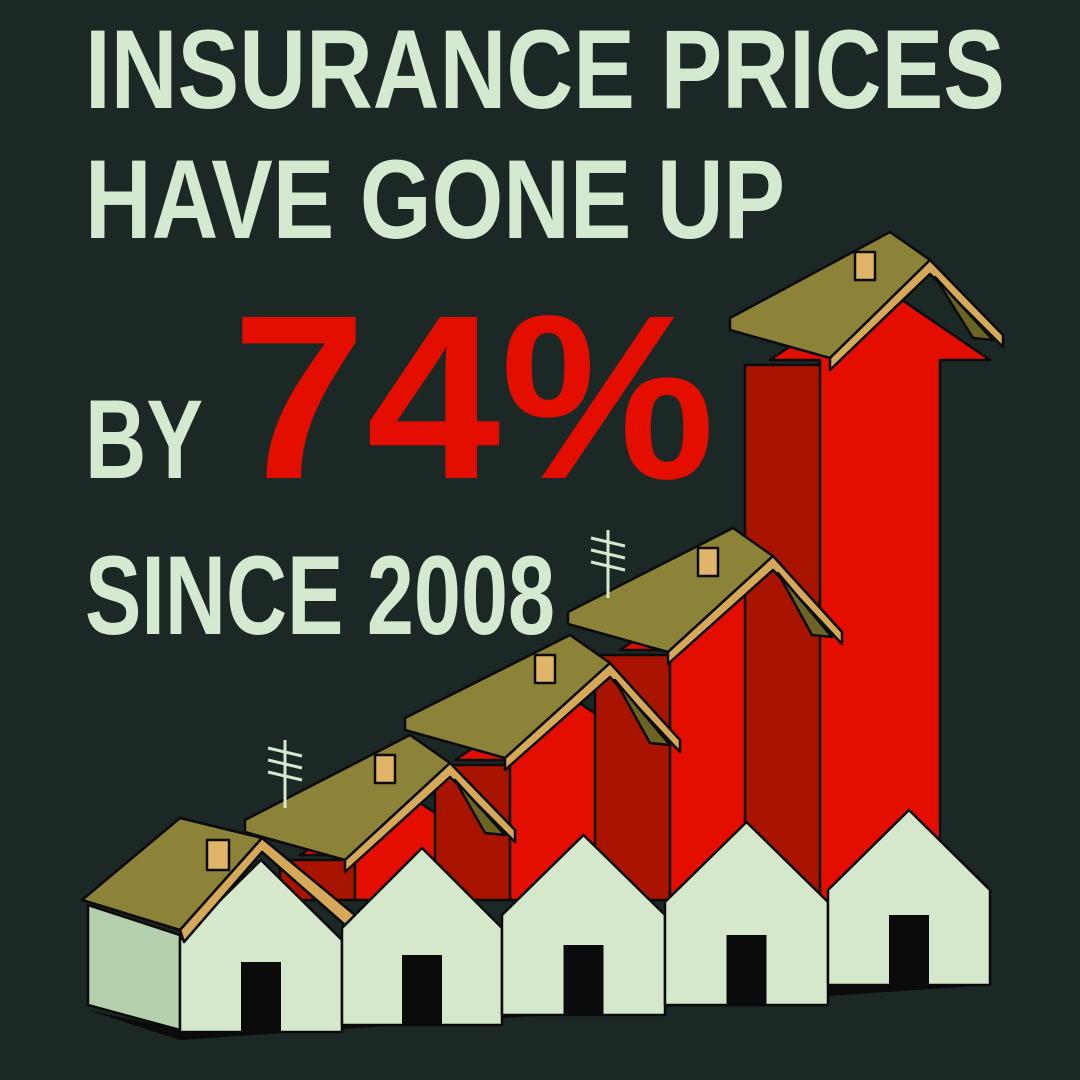  What do you see at coordinates (144, 439) in the screenshot?
I see `headline-by: BY` at bounding box center [144, 439].